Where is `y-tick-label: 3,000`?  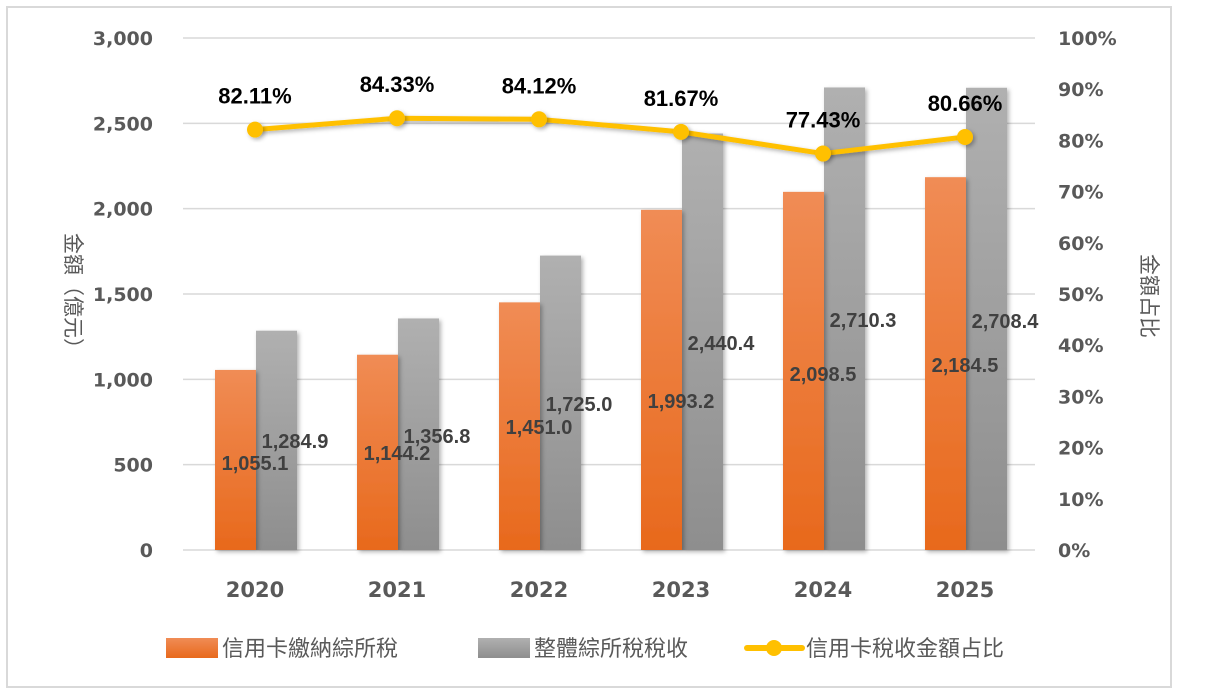 y-tick-label: 3,000 is located at coordinates (123, 39).